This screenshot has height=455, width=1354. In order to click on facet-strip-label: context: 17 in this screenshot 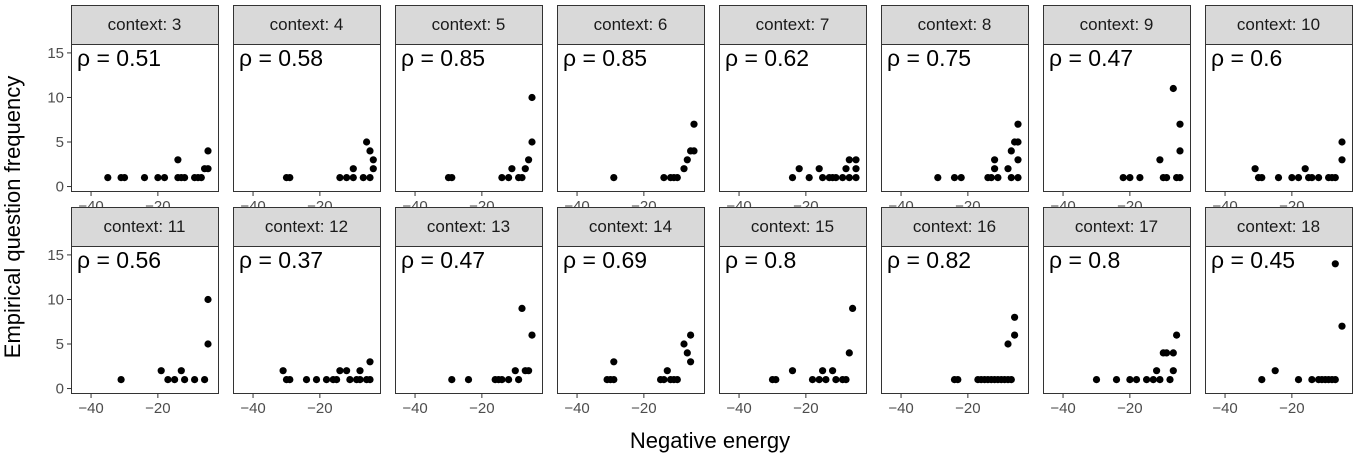, I will do `click(1116, 226)`.